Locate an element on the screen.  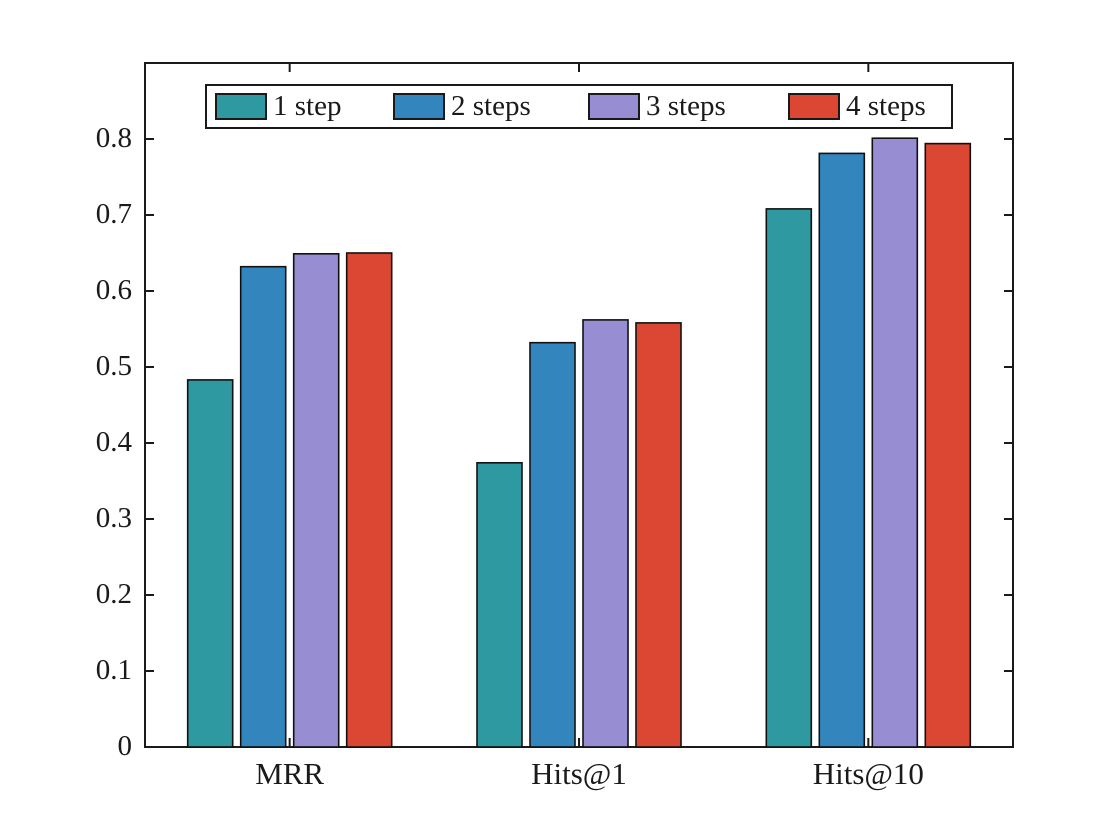
legend-item-2-steps: 2 steps is located at coordinates (462, 106).